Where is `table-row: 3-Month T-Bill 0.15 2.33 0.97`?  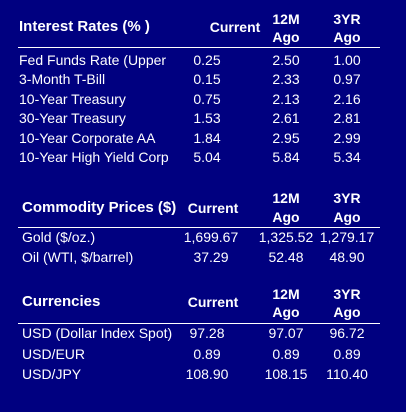 table-row: 3-Month T-Bill 0.15 2.33 0.97 is located at coordinates (203, 79).